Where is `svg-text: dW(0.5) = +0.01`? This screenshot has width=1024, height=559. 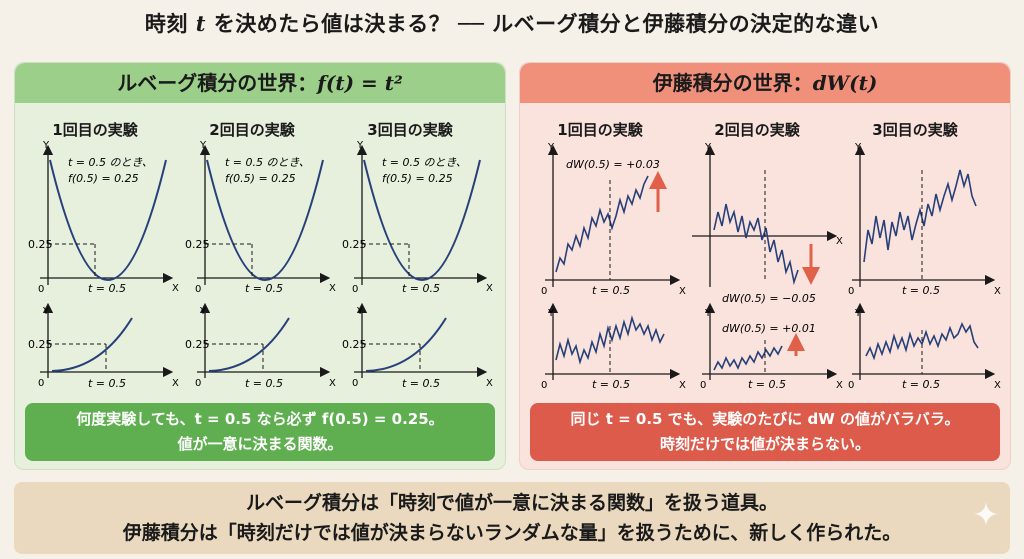 svg-text: dW(0.5) = +0.01 is located at coordinates (769, 328).